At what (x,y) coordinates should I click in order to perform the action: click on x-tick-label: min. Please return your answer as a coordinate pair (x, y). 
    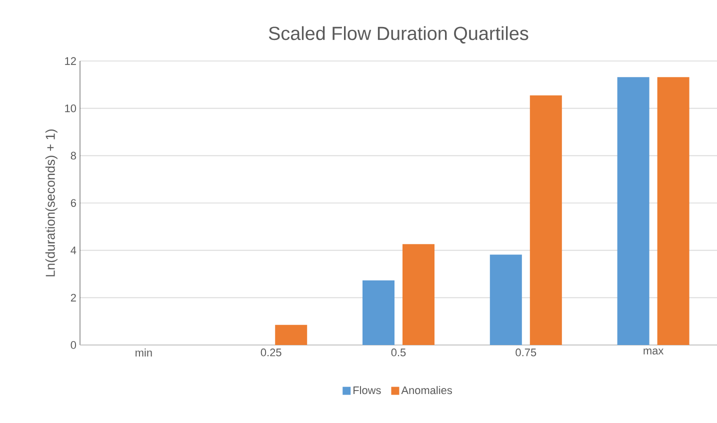
    Looking at the image, I should click on (144, 352).